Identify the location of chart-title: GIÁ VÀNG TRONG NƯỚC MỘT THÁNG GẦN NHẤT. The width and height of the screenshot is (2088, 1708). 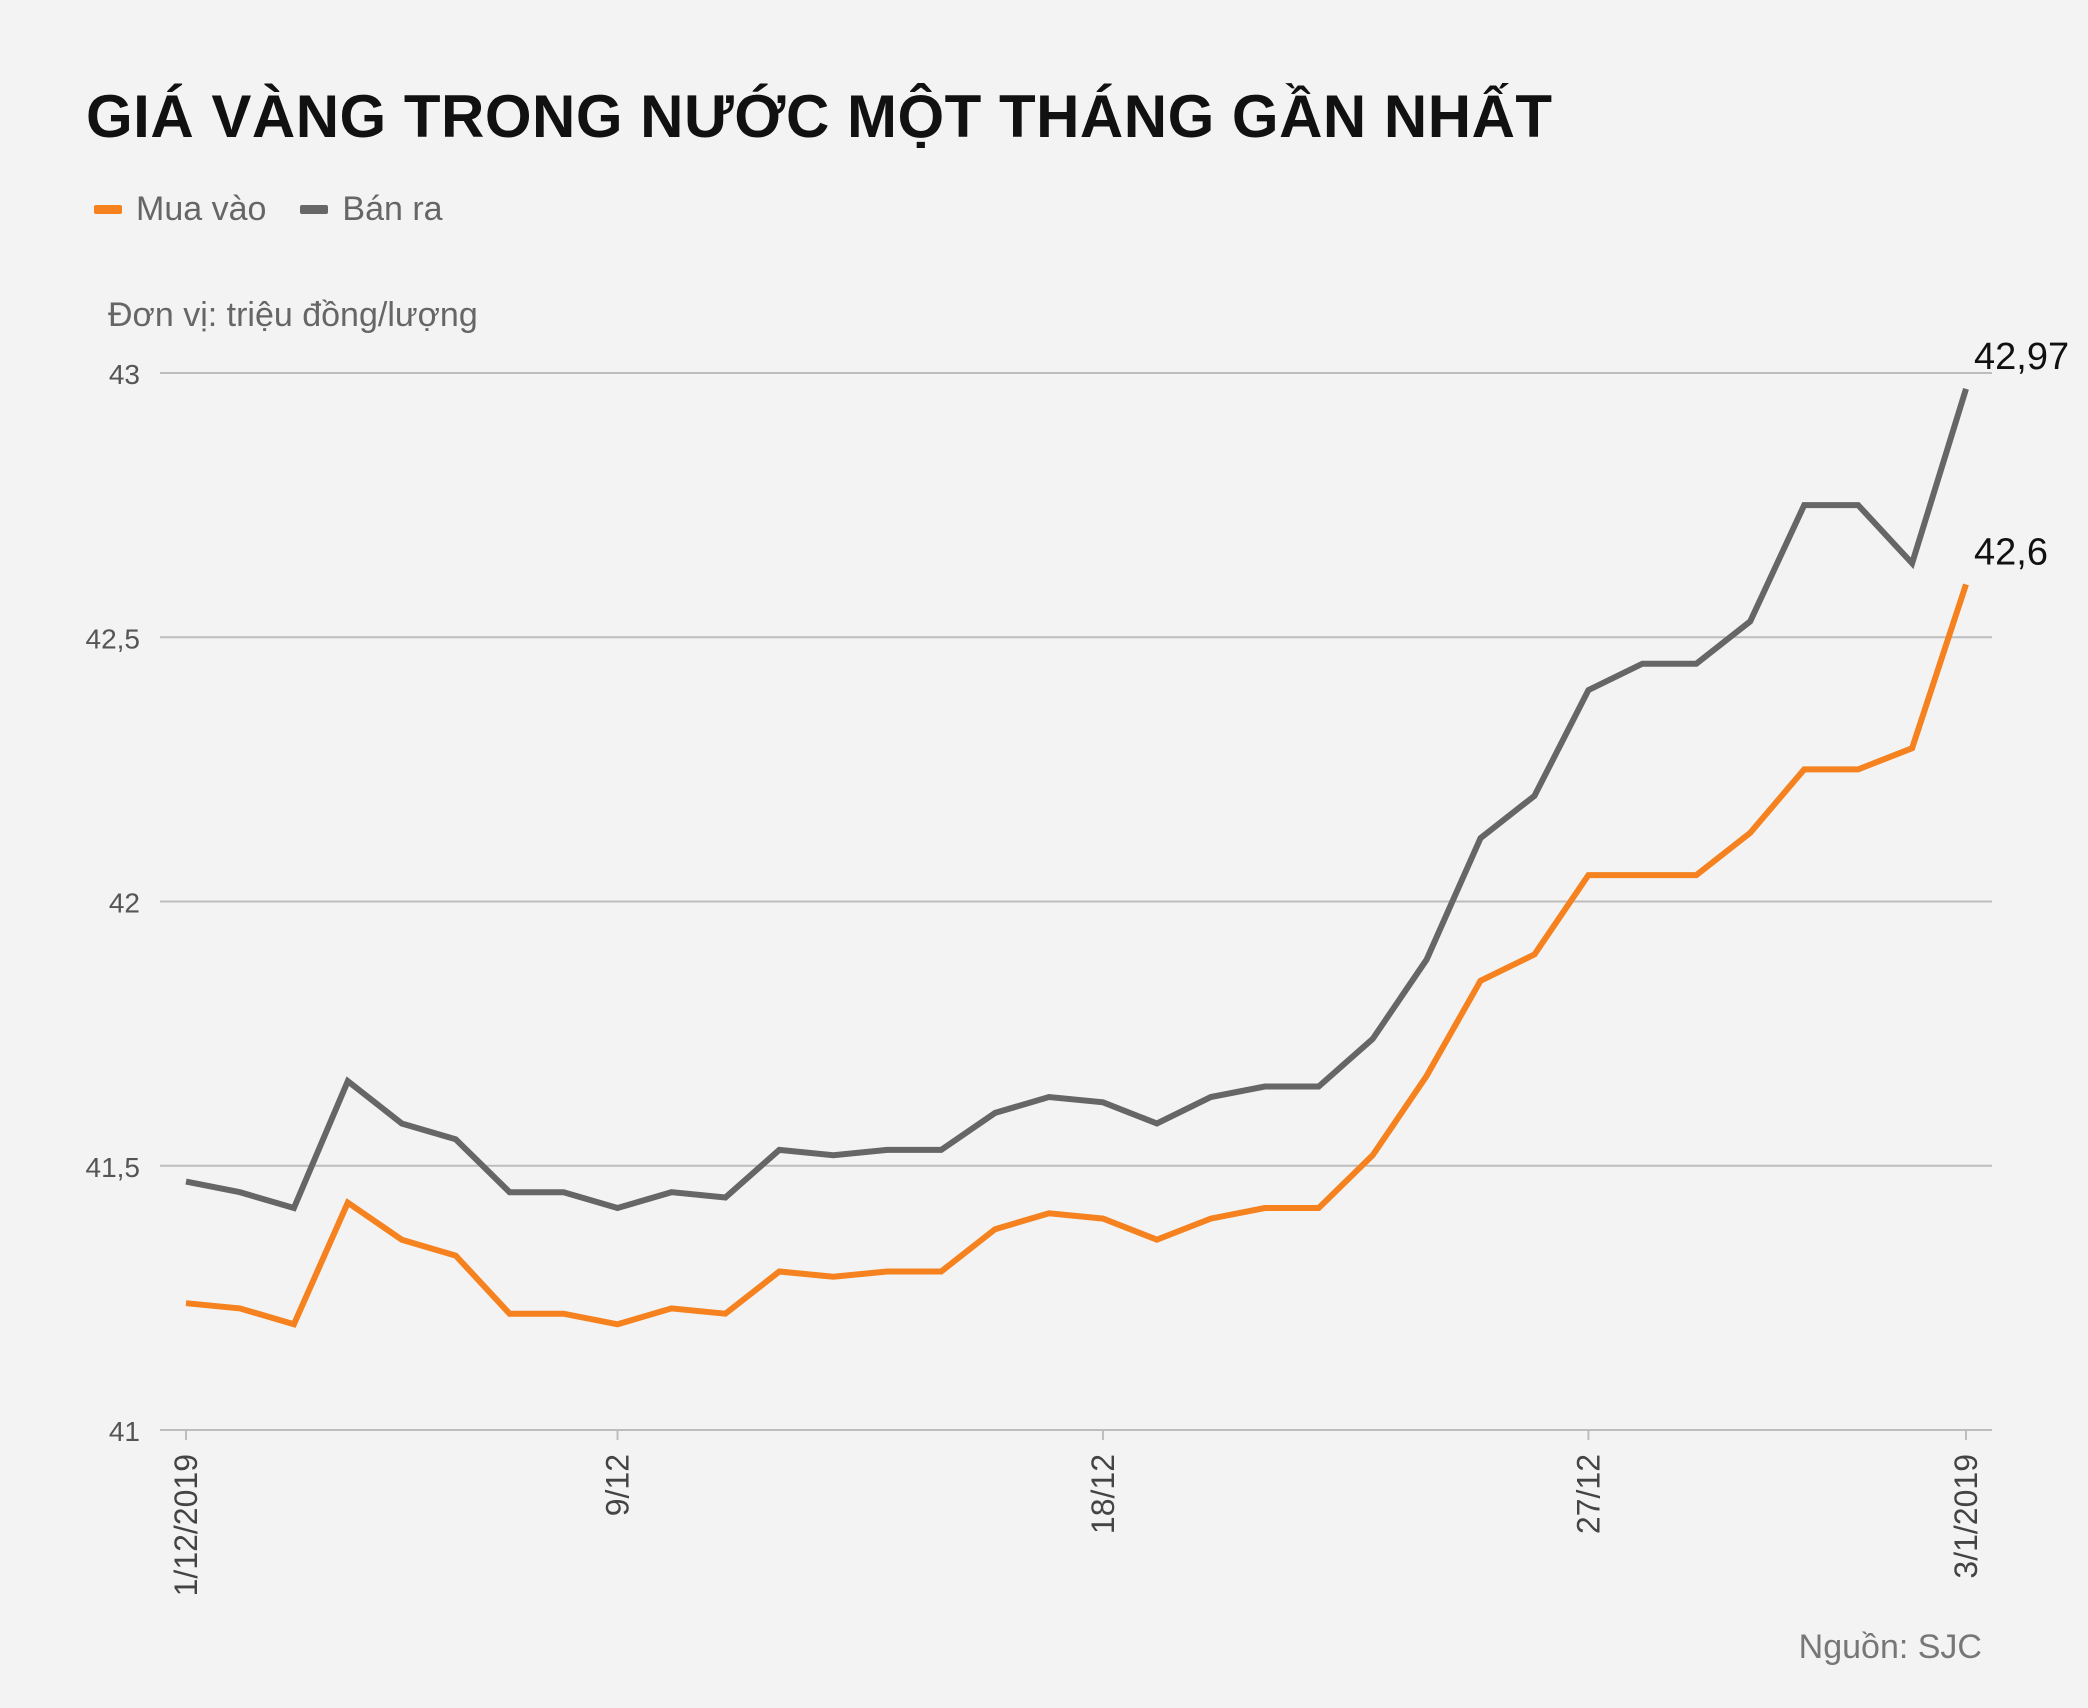
(819, 116).